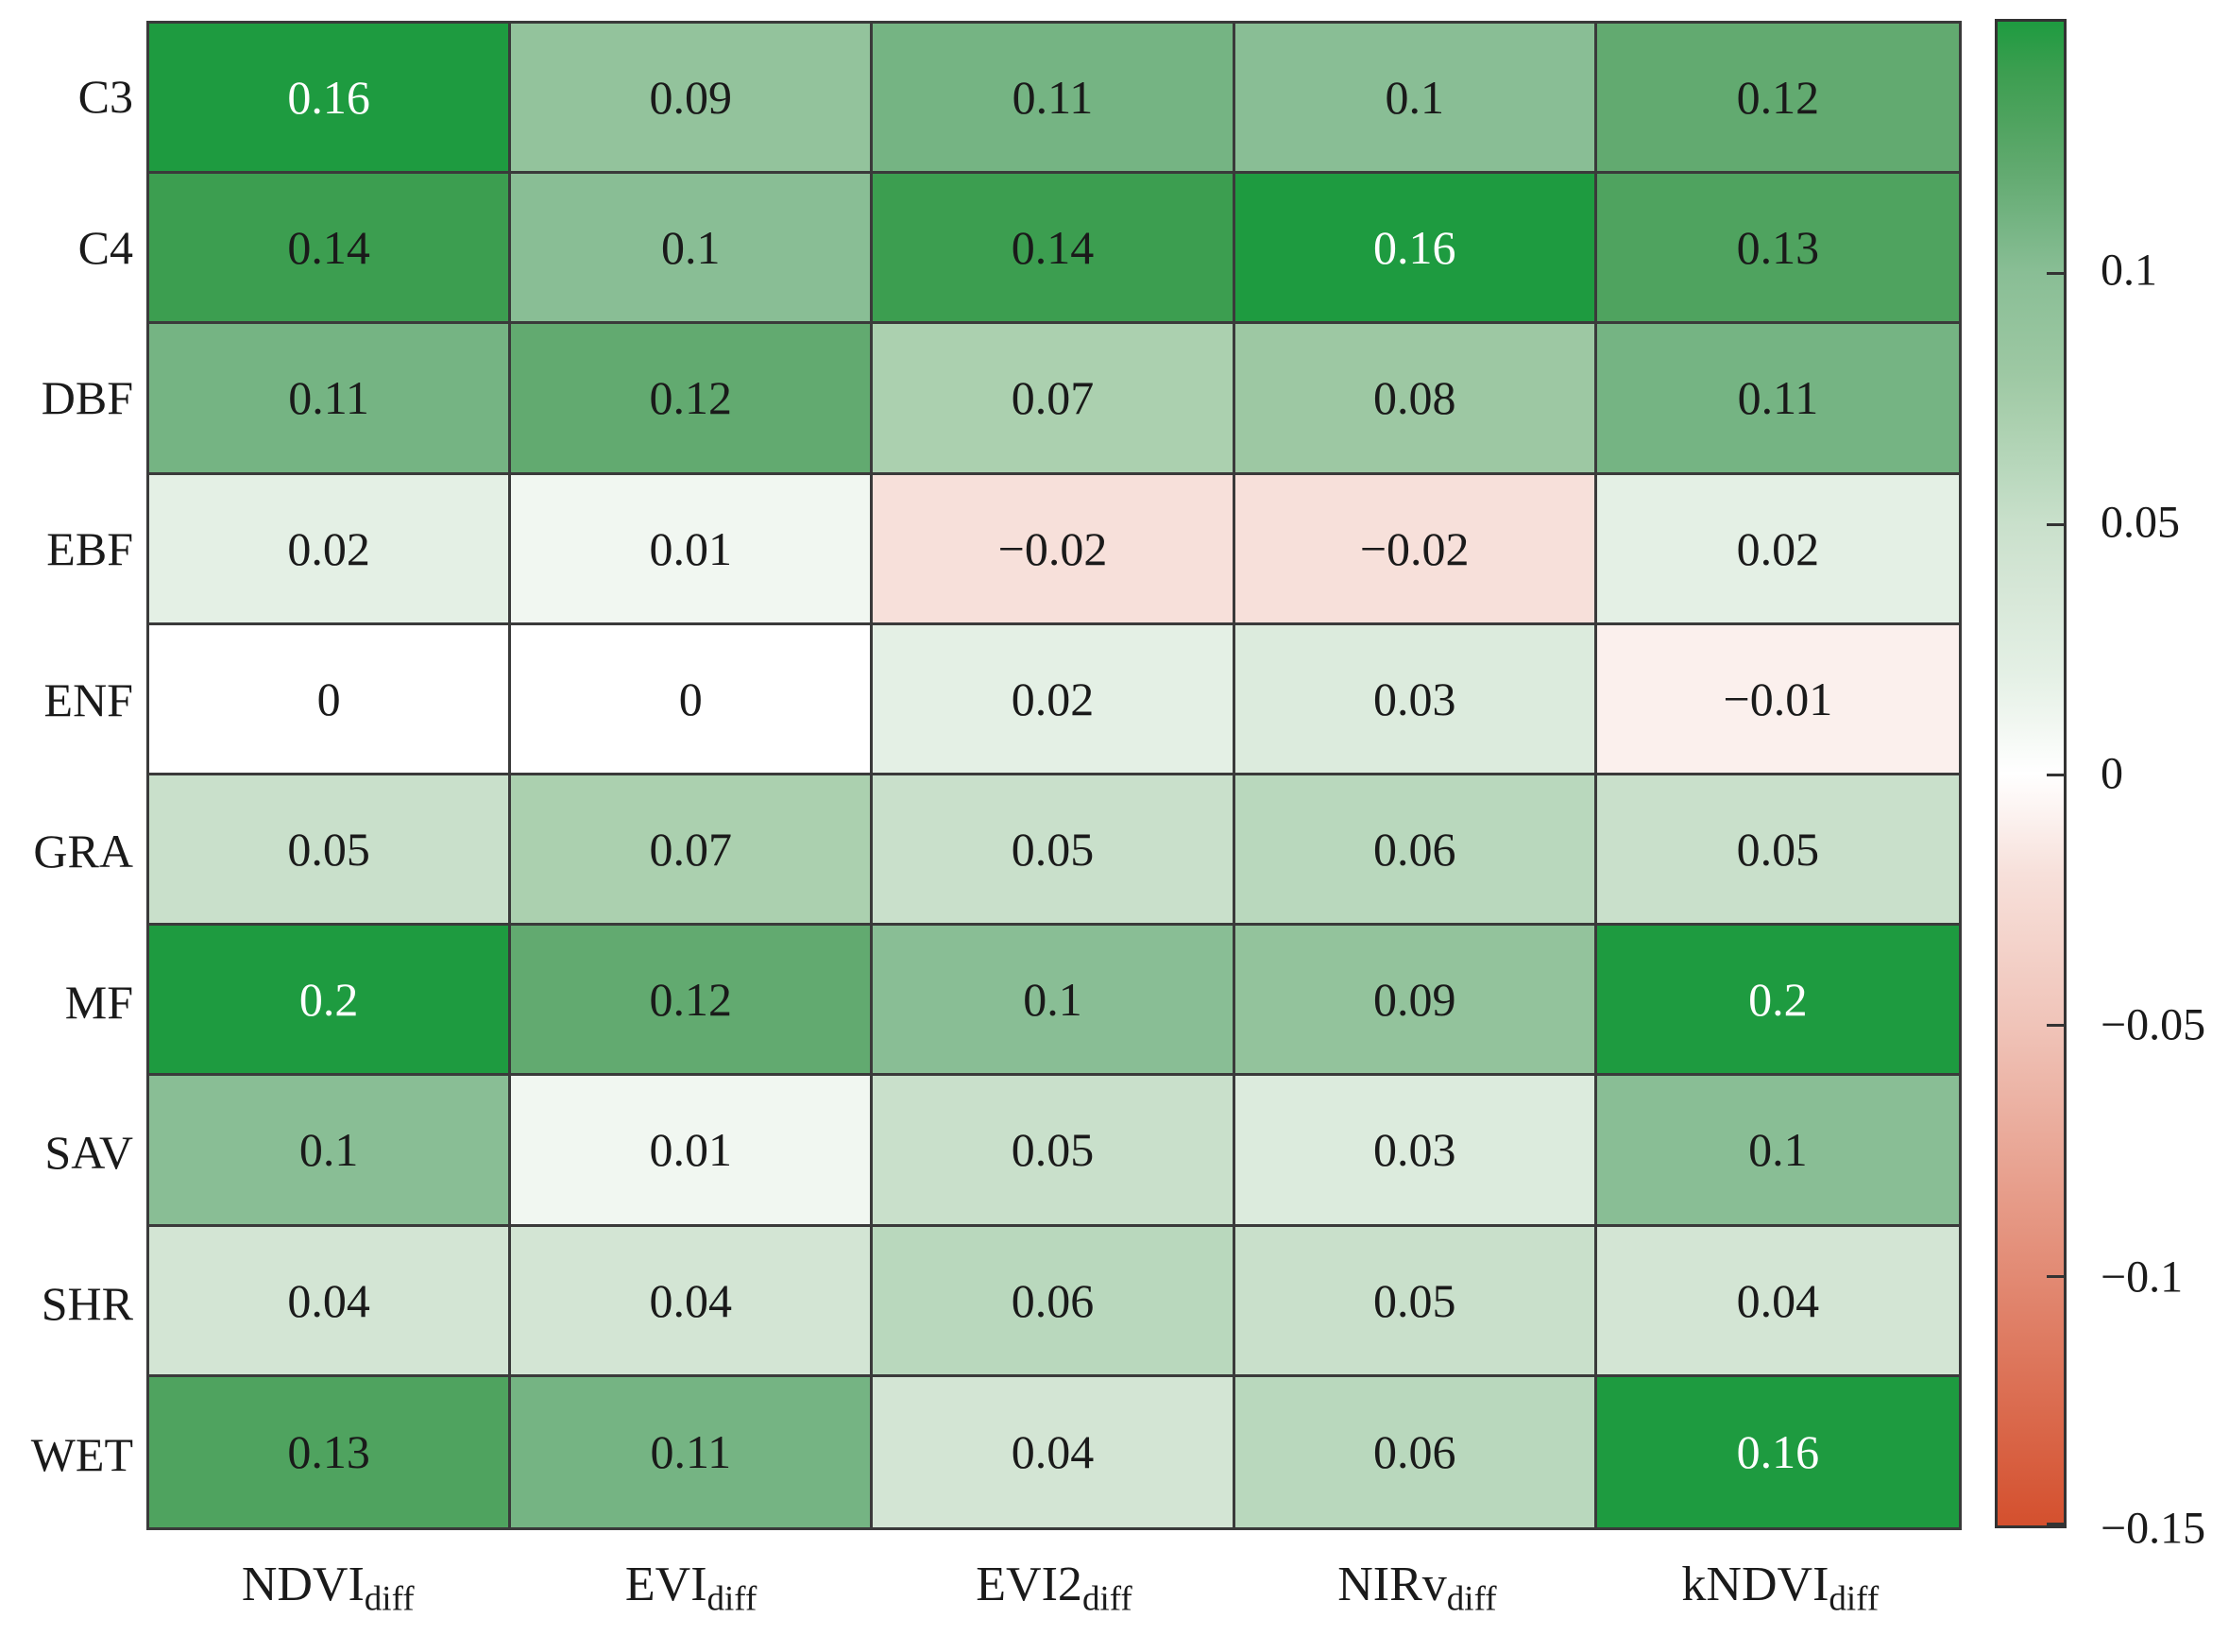 Image resolution: width=2229 pixels, height=1652 pixels. What do you see at coordinates (2153, 1024) in the screenshot?
I see `colorbar-tick-label: −0.05` at bounding box center [2153, 1024].